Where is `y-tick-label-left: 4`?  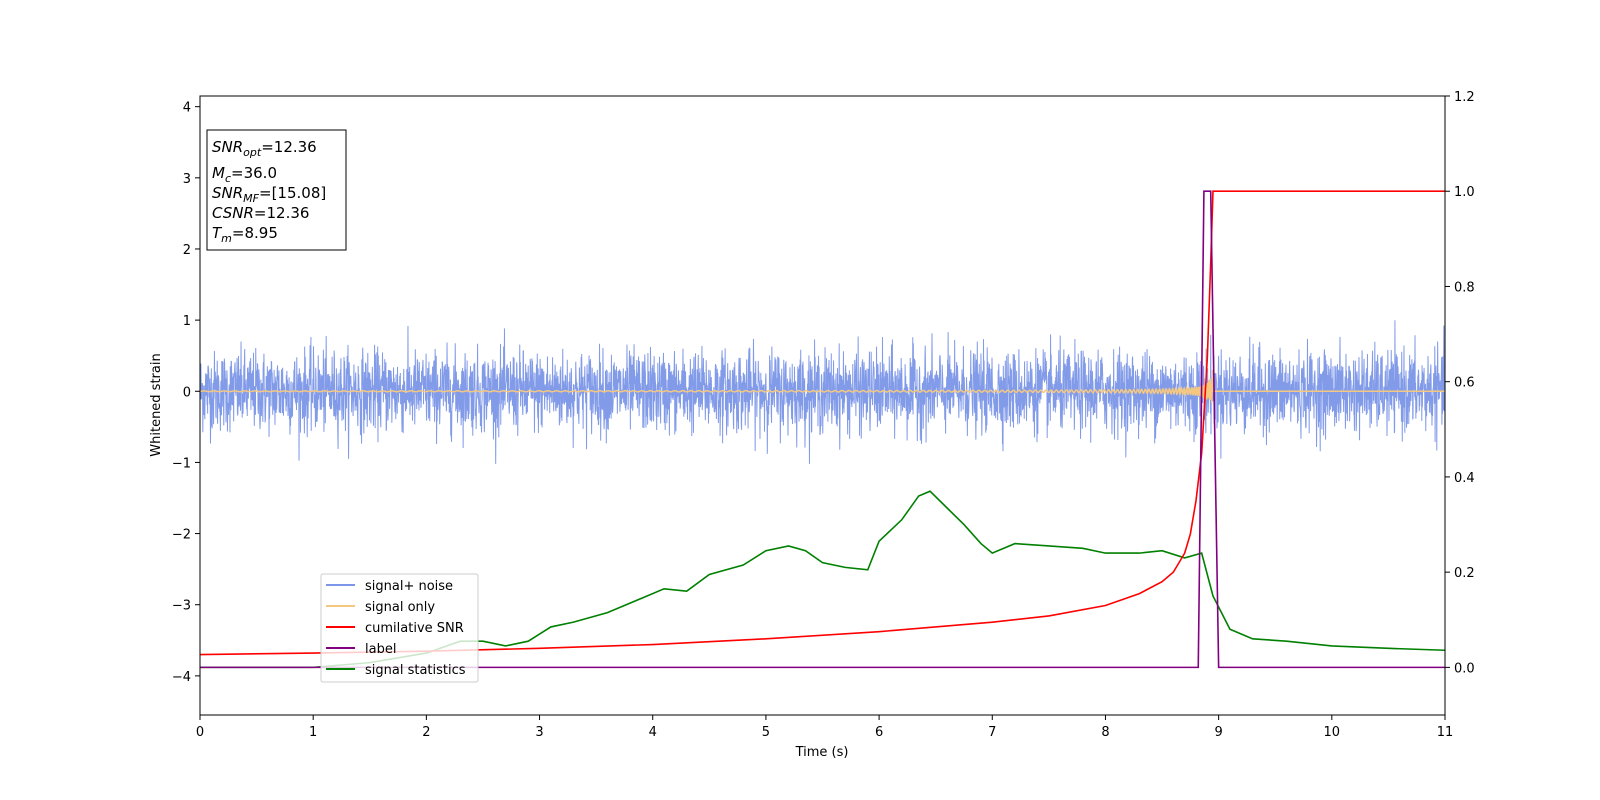 y-tick-label-left: 4 is located at coordinates (187, 108).